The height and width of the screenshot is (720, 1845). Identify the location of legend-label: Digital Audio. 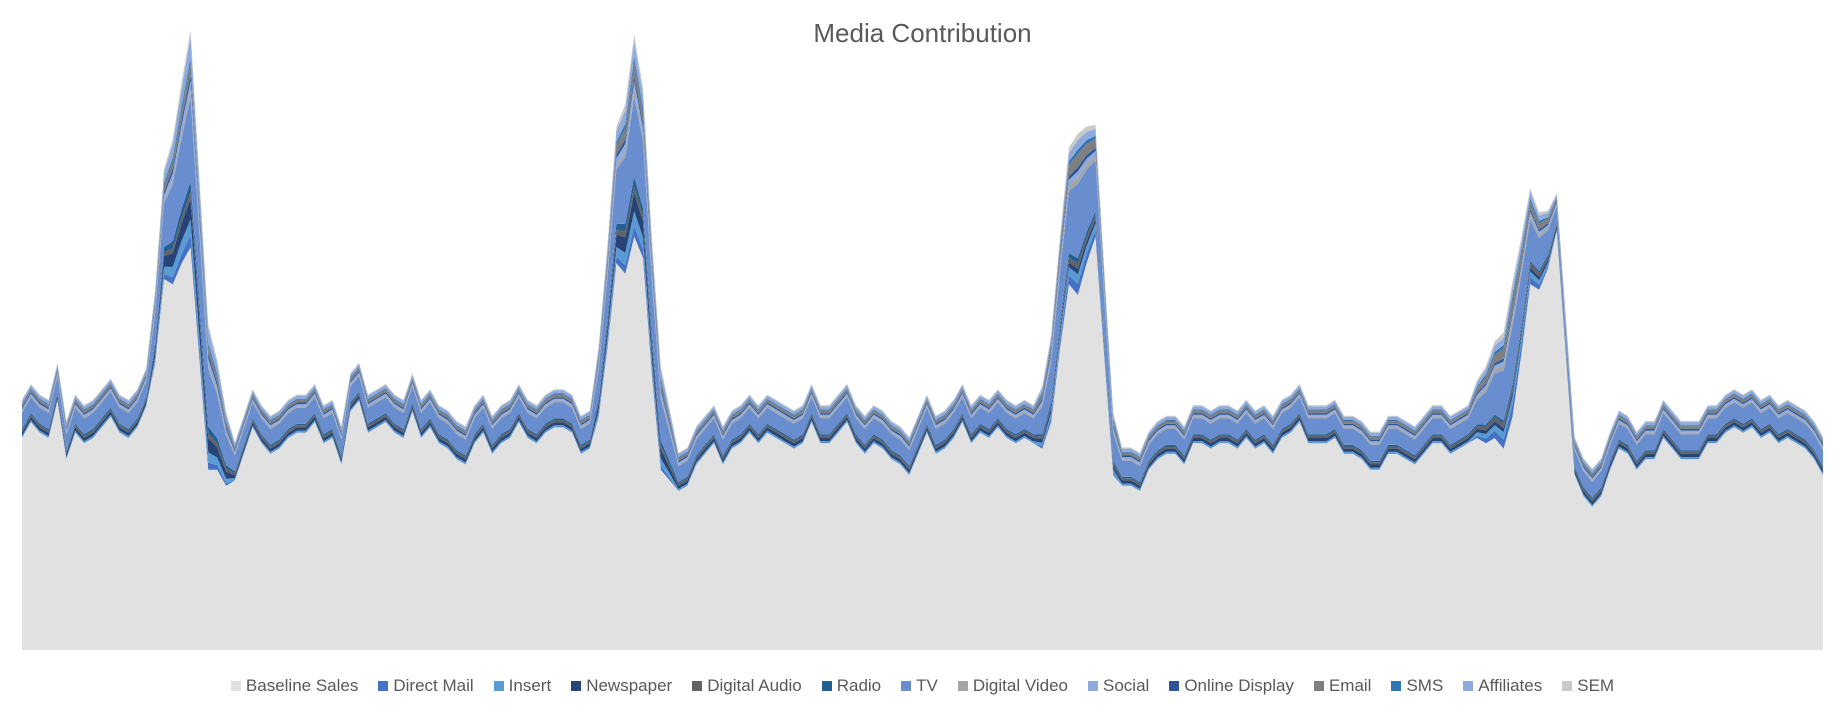
(754, 685).